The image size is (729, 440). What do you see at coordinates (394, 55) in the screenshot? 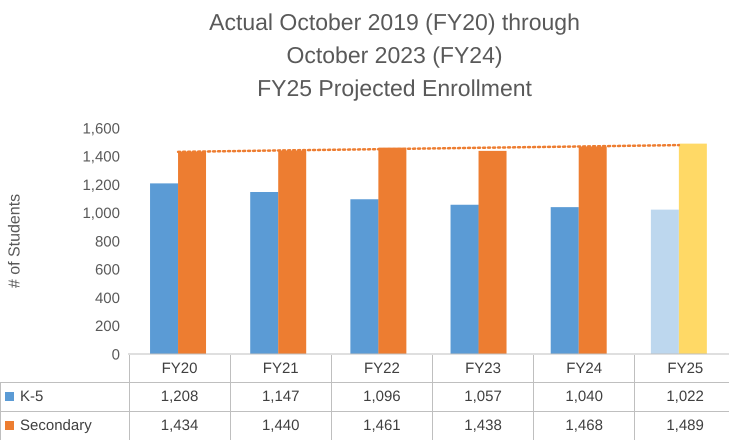
I see `chart-title: Actual October 2019 (FY20) through October 2023 (FY24) FY25 Projected Enrollment` at bounding box center [394, 55].